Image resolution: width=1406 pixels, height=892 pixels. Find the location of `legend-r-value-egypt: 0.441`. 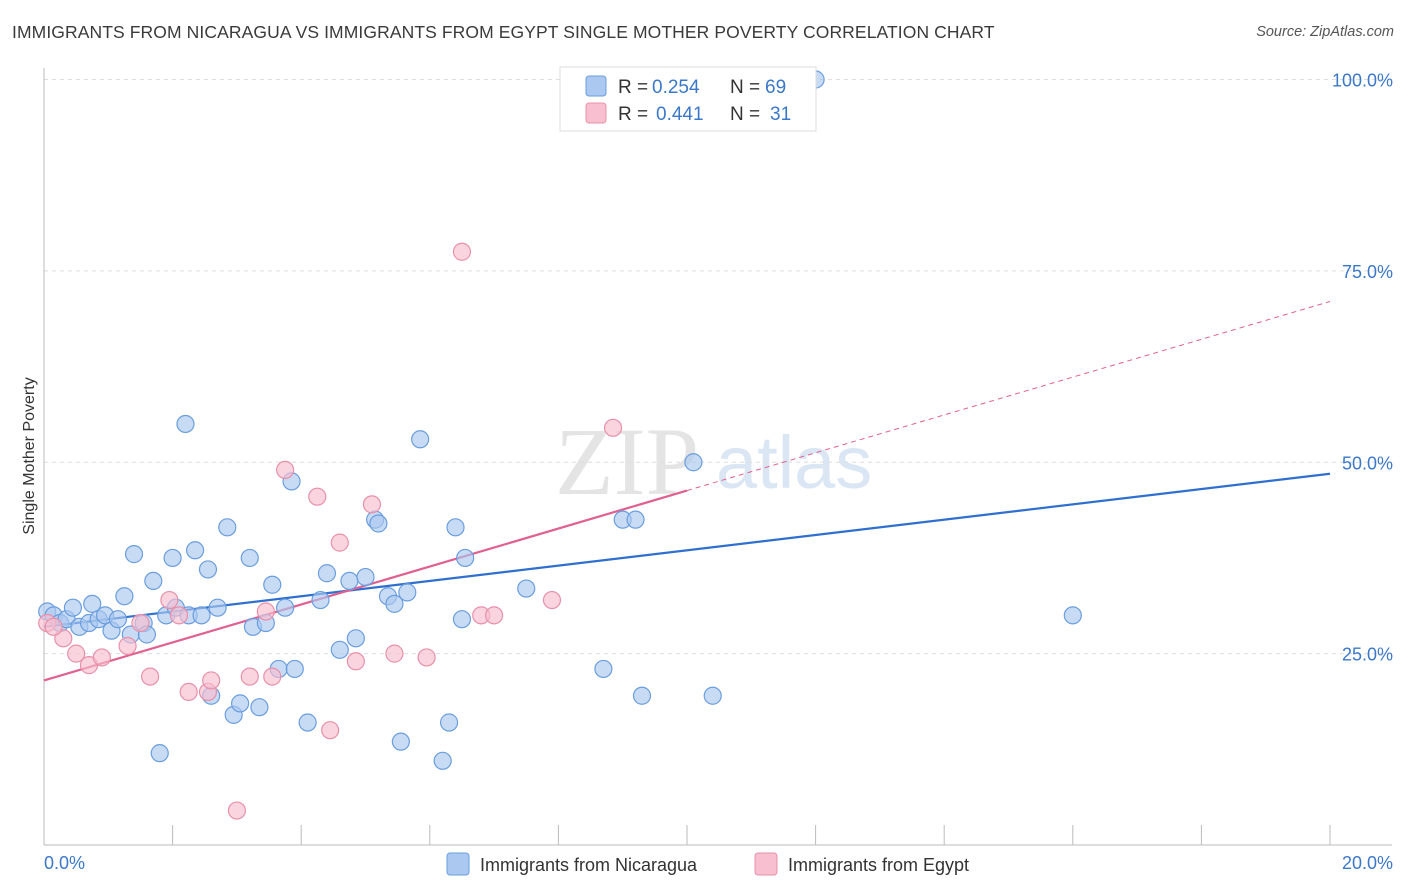

legend-r-value-egypt: 0.441 is located at coordinates (680, 114).